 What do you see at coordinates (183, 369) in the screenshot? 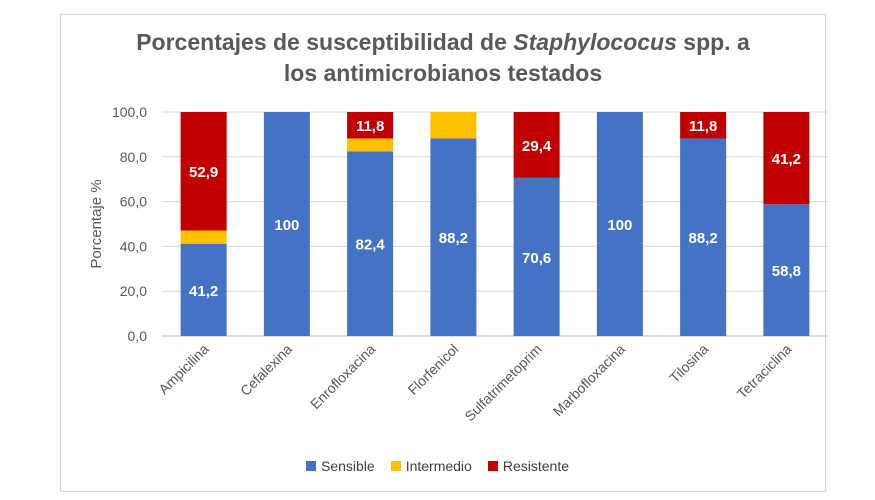
I see `x-tick-label: Ampicilina` at bounding box center [183, 369].